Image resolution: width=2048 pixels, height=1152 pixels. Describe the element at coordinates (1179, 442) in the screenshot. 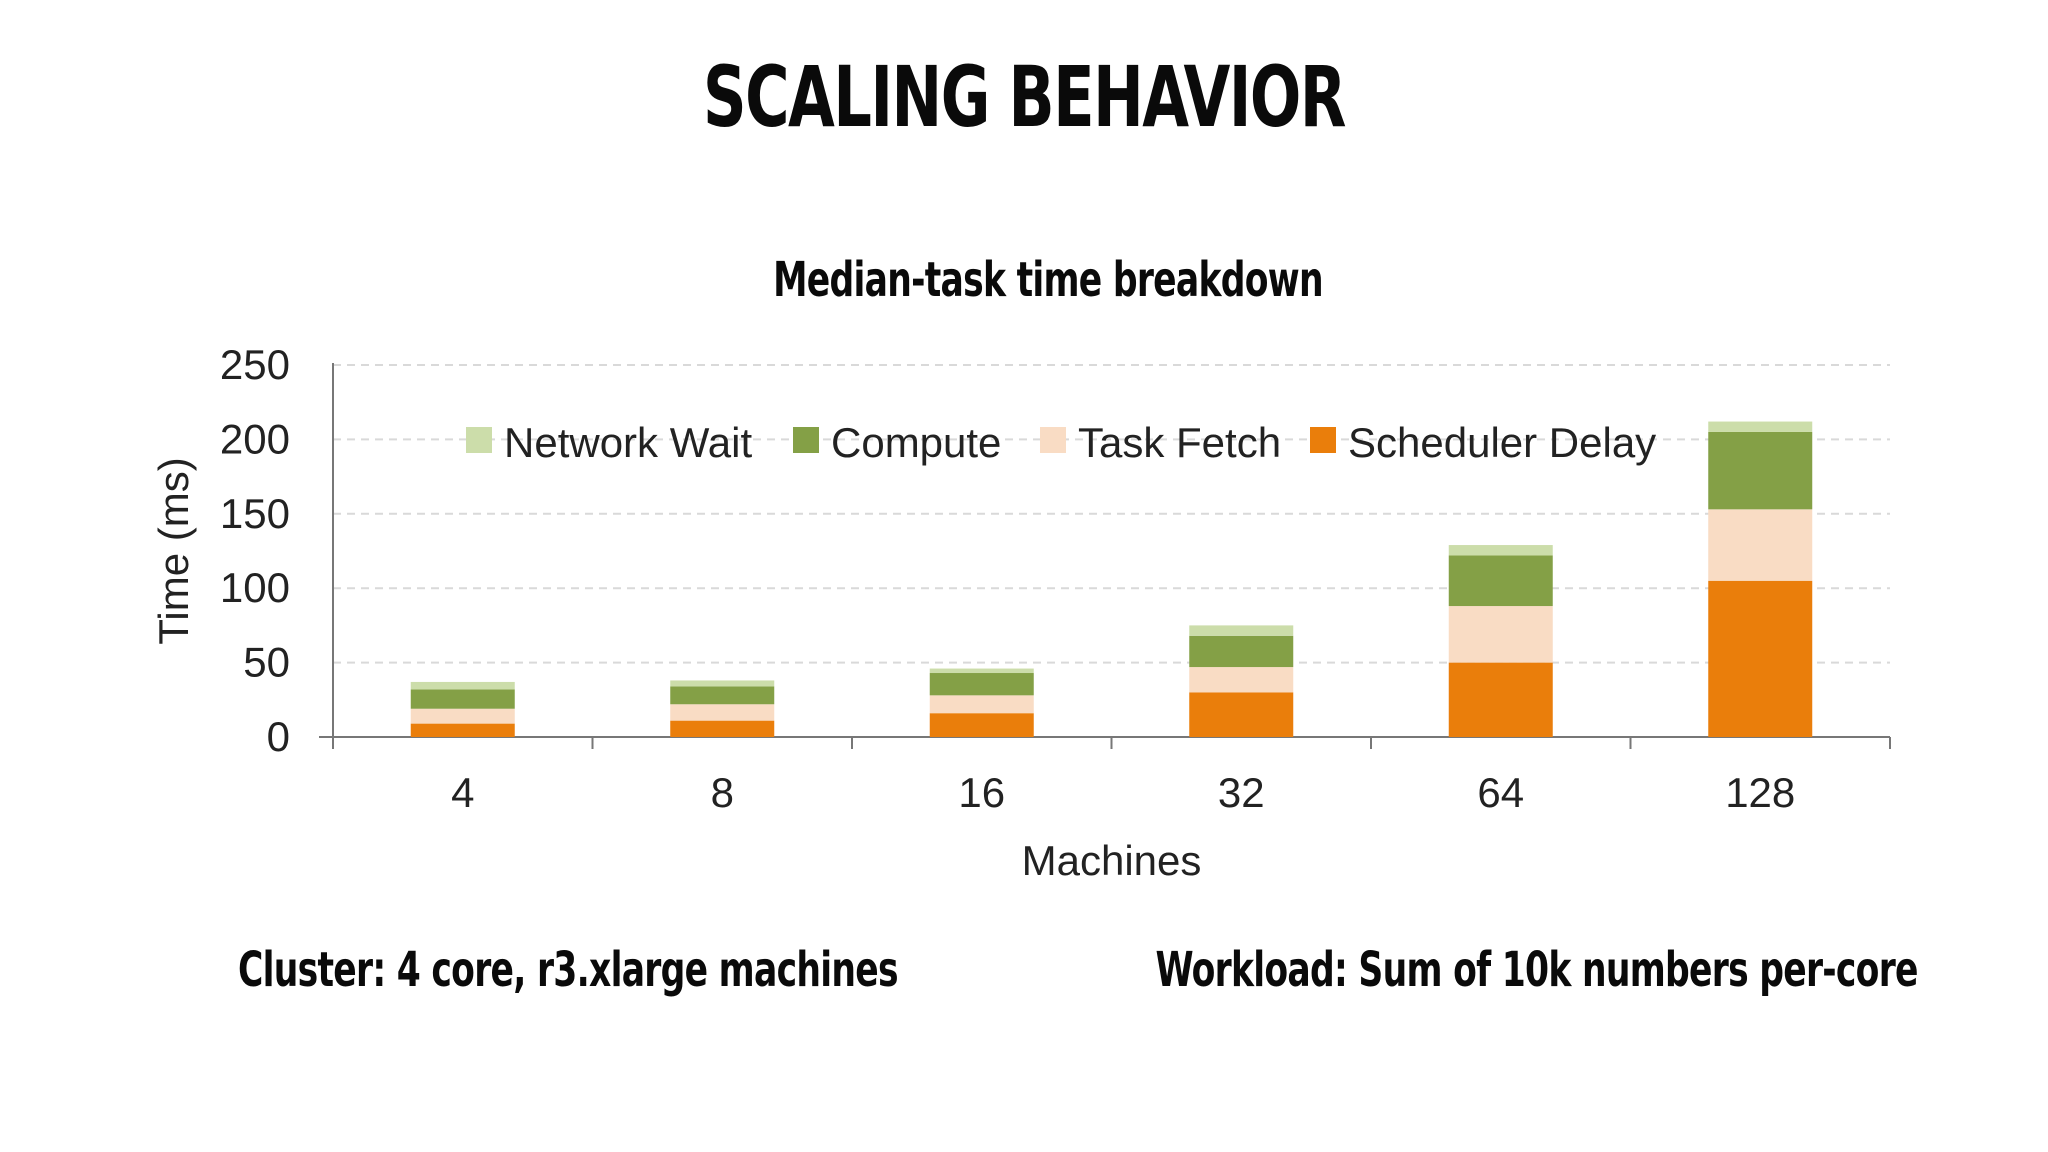

I see `legend-label: Task Fetch` at that location.